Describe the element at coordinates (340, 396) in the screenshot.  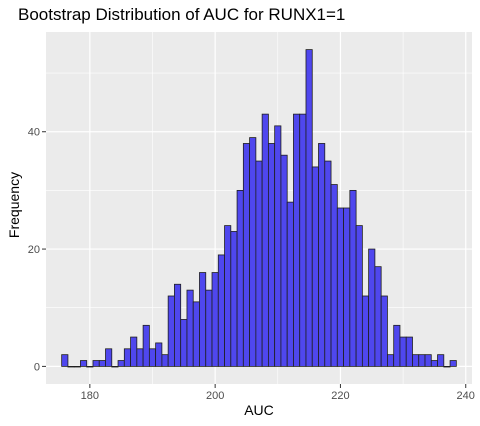
I see `x-tick-label: 220` at that location.